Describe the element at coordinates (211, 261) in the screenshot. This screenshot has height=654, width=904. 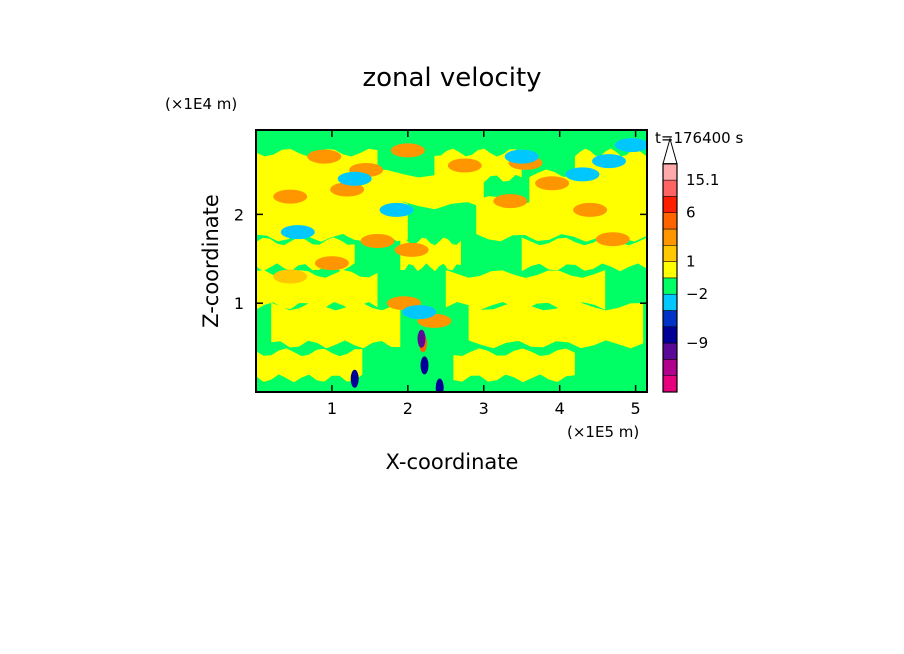
I see `y-axis-label: Z-coordinate` at that location.